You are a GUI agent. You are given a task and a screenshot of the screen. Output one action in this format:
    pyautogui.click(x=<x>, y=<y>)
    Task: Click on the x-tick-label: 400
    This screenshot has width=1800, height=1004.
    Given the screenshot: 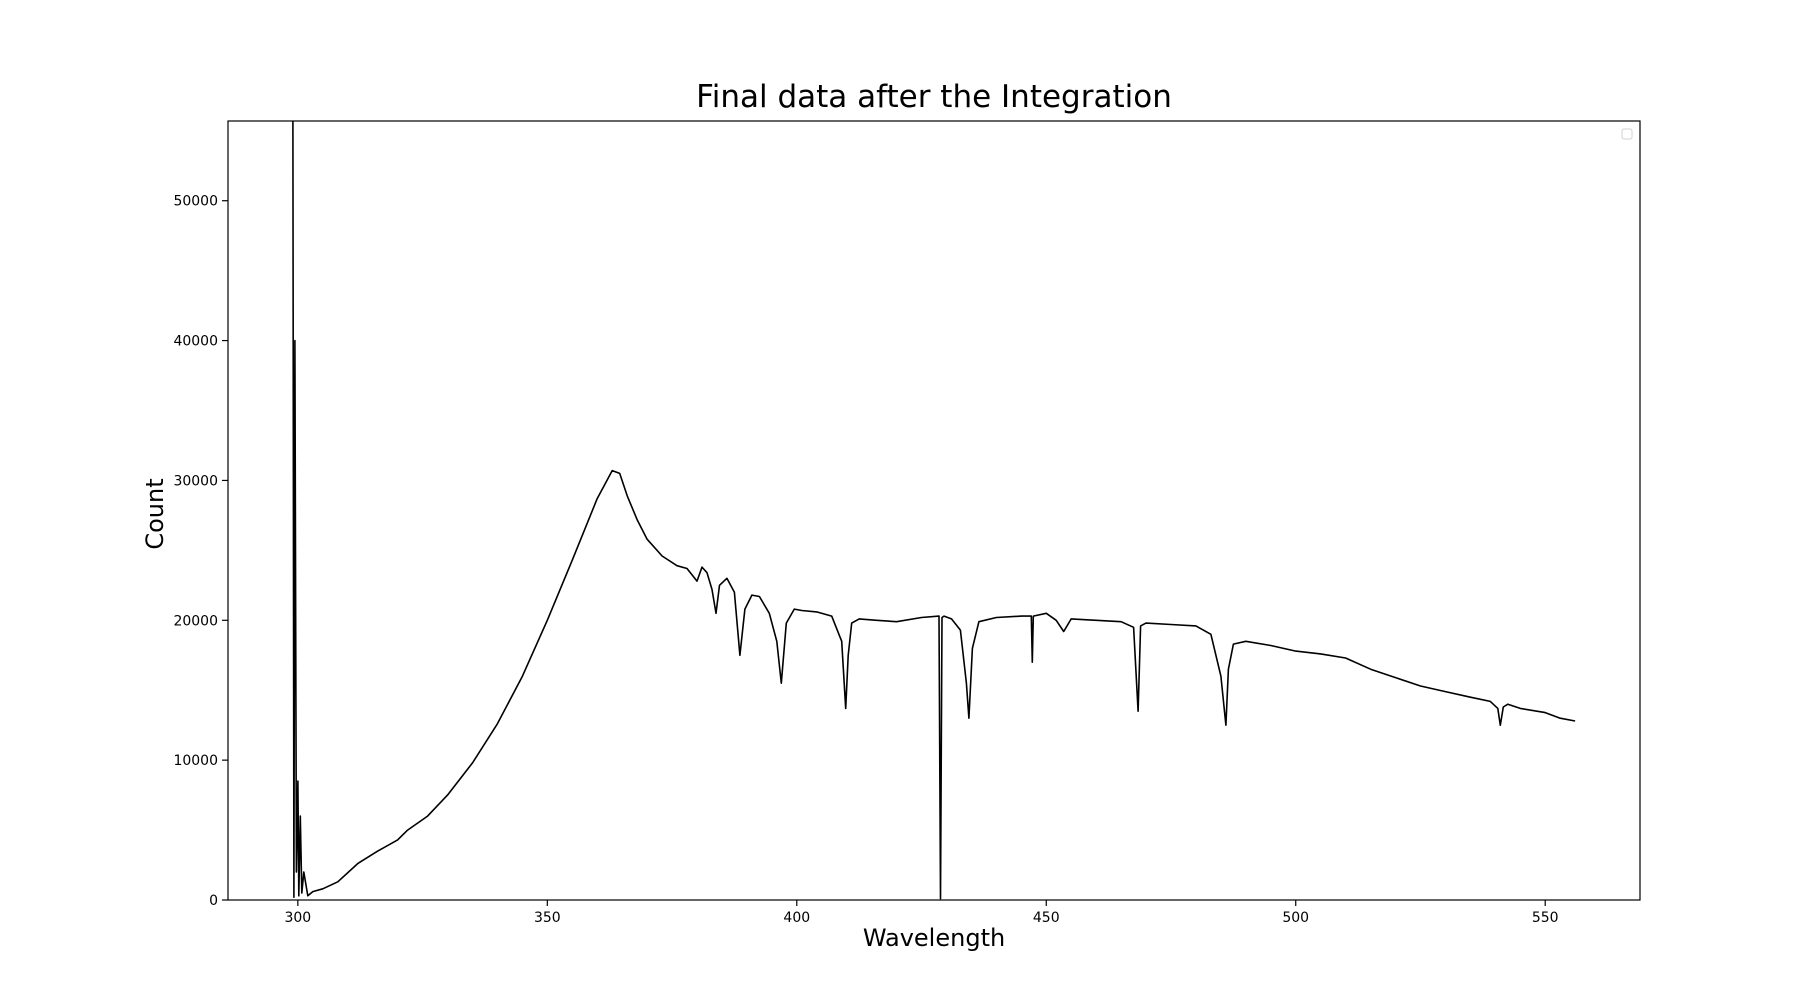 What is the action you would take?
    pyautogui.click(x=796, y=918)
    